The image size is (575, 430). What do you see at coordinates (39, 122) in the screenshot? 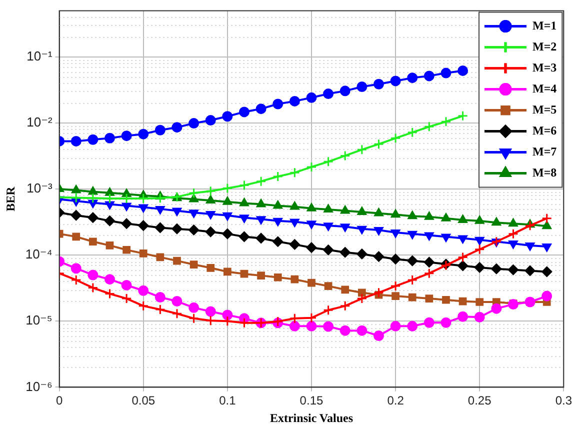
I see `y-tick-label: 10⁻²` at bounding box center [39, 122].